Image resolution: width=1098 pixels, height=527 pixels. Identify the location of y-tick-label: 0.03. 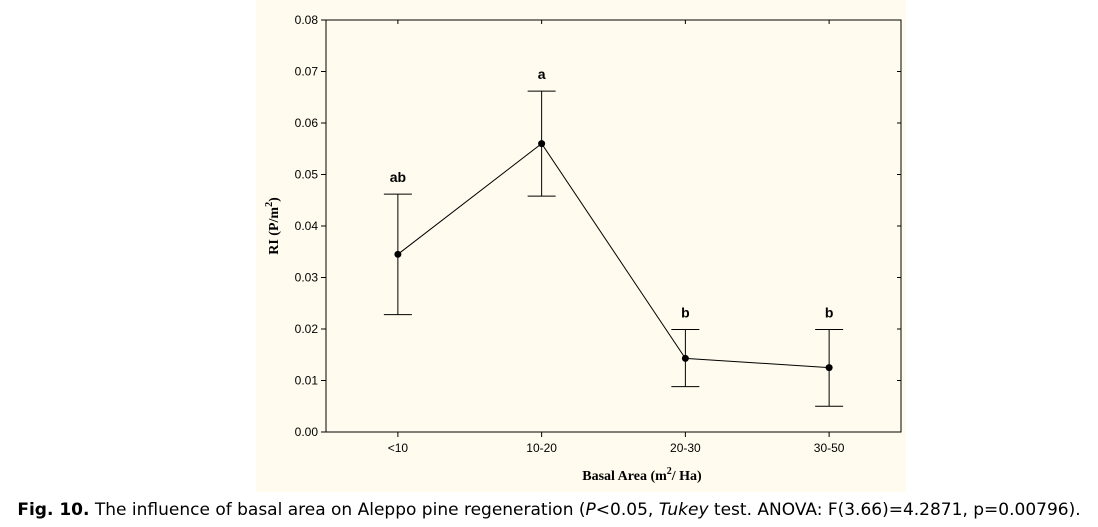
(307, 278).